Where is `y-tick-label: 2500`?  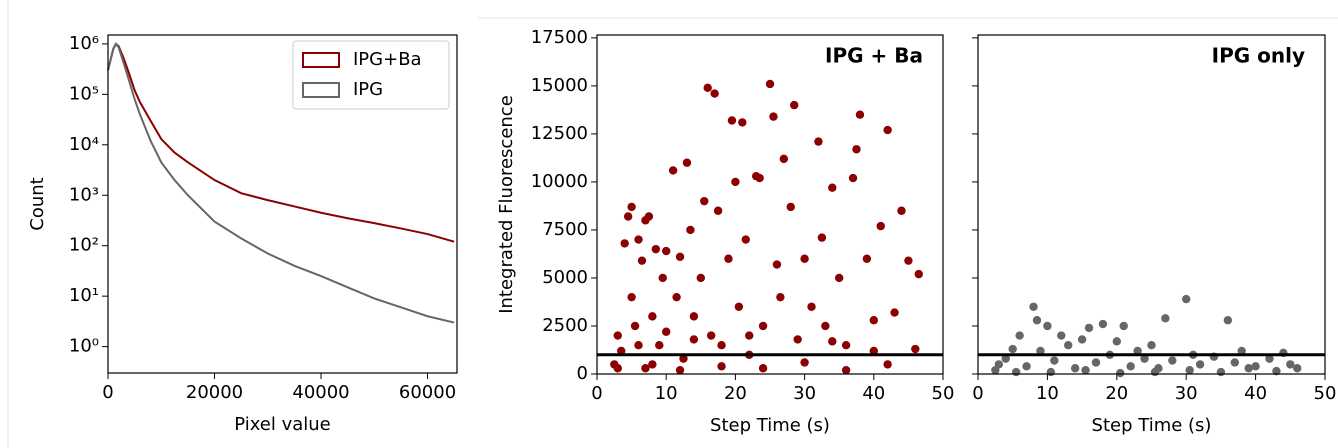 y-tick-label: 2500 is located at coordinates (565, 325).